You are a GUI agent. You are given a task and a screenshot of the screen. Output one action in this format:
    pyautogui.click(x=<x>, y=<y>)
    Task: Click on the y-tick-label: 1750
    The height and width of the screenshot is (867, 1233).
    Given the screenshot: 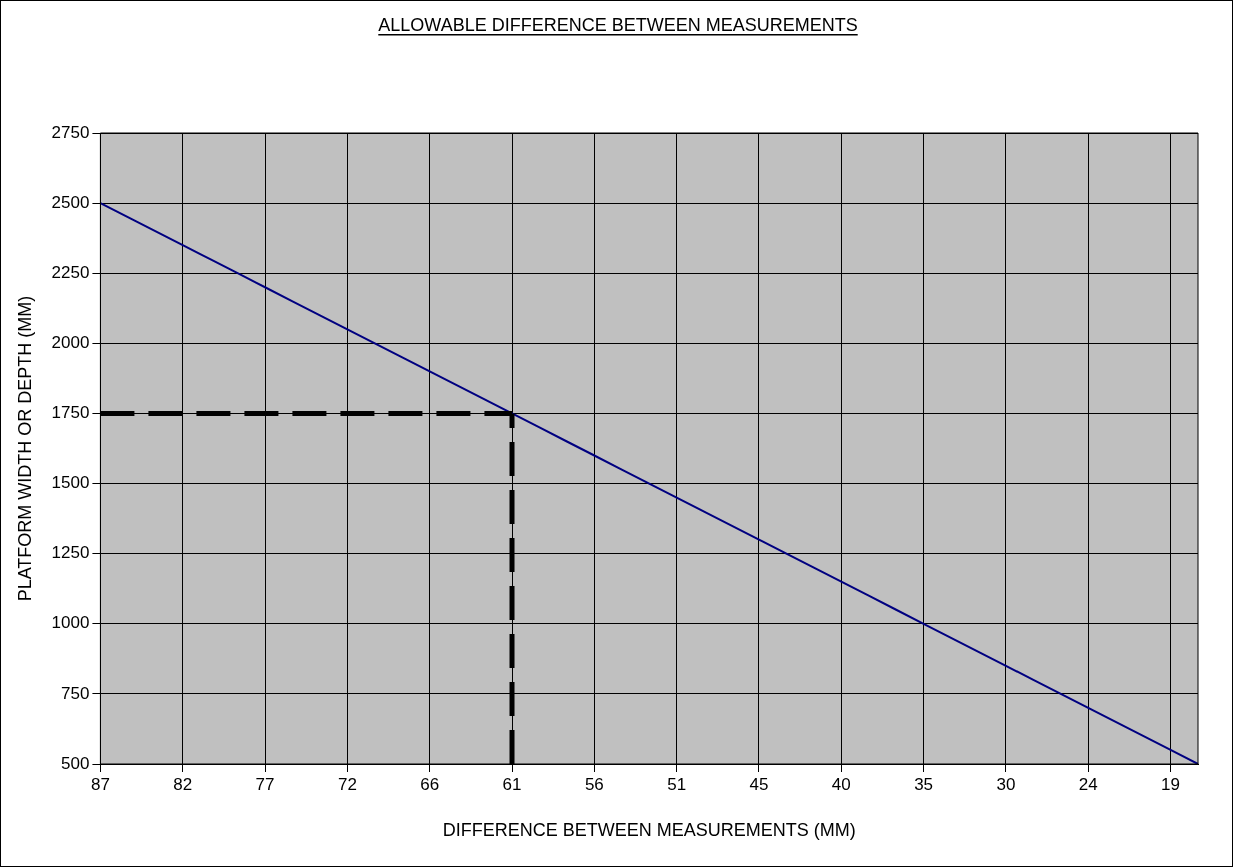 What is the action you would take?
    pyautogui.click(x=70, y=413)
    